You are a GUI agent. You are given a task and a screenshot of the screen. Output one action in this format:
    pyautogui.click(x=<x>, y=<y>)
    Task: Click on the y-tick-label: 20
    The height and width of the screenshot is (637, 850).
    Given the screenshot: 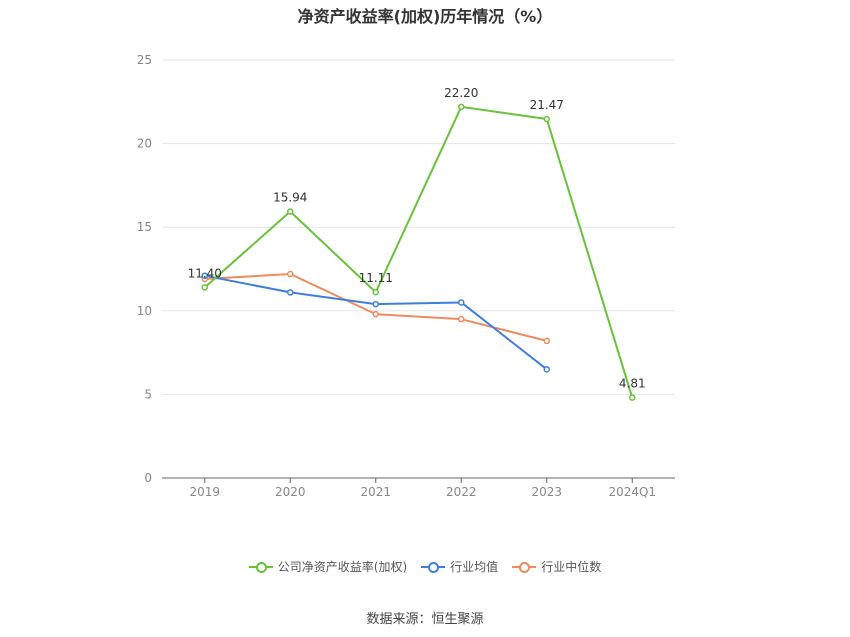 What is the action you would take?
    pyautogui.click(x=144, y=144)
    